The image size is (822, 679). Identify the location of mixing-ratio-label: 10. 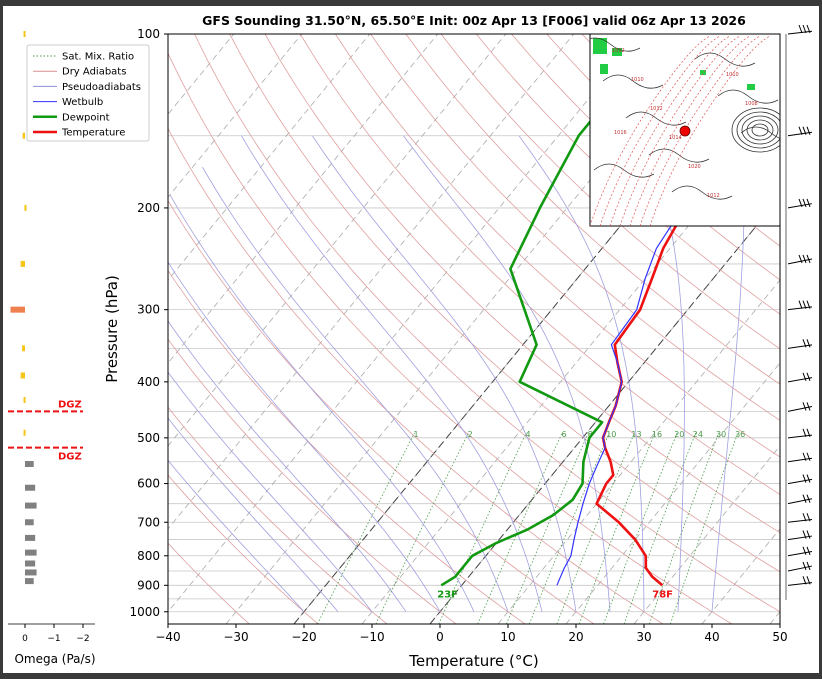
(611, 434).